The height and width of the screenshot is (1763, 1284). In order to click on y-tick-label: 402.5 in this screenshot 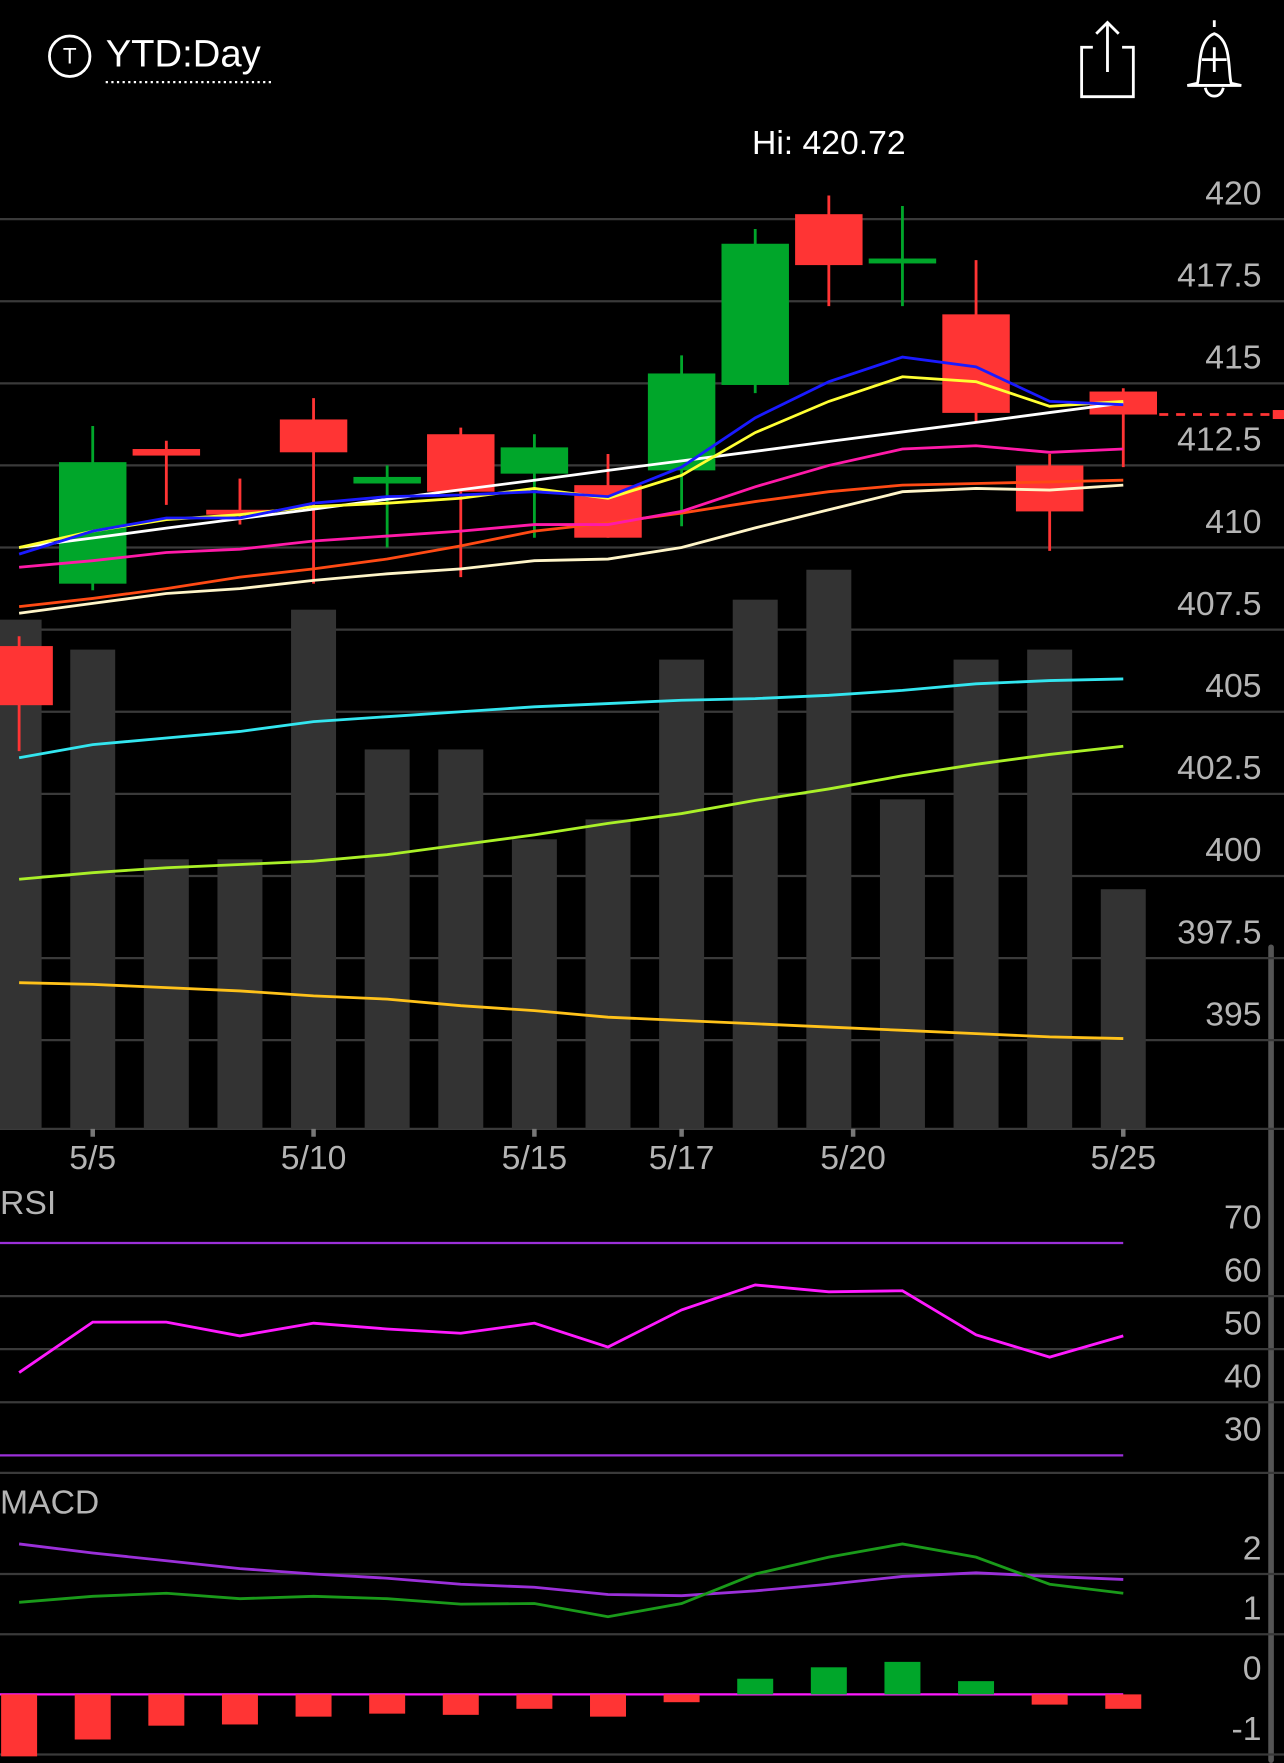, I will do `click(1219, 768)`.